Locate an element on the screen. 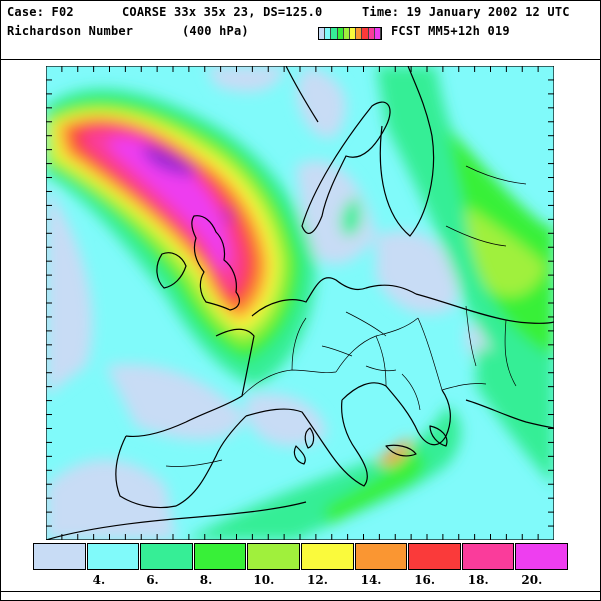 This screenshot has height=601, width=601. case-label: Case: F02 is located at coordinates (40, 12).